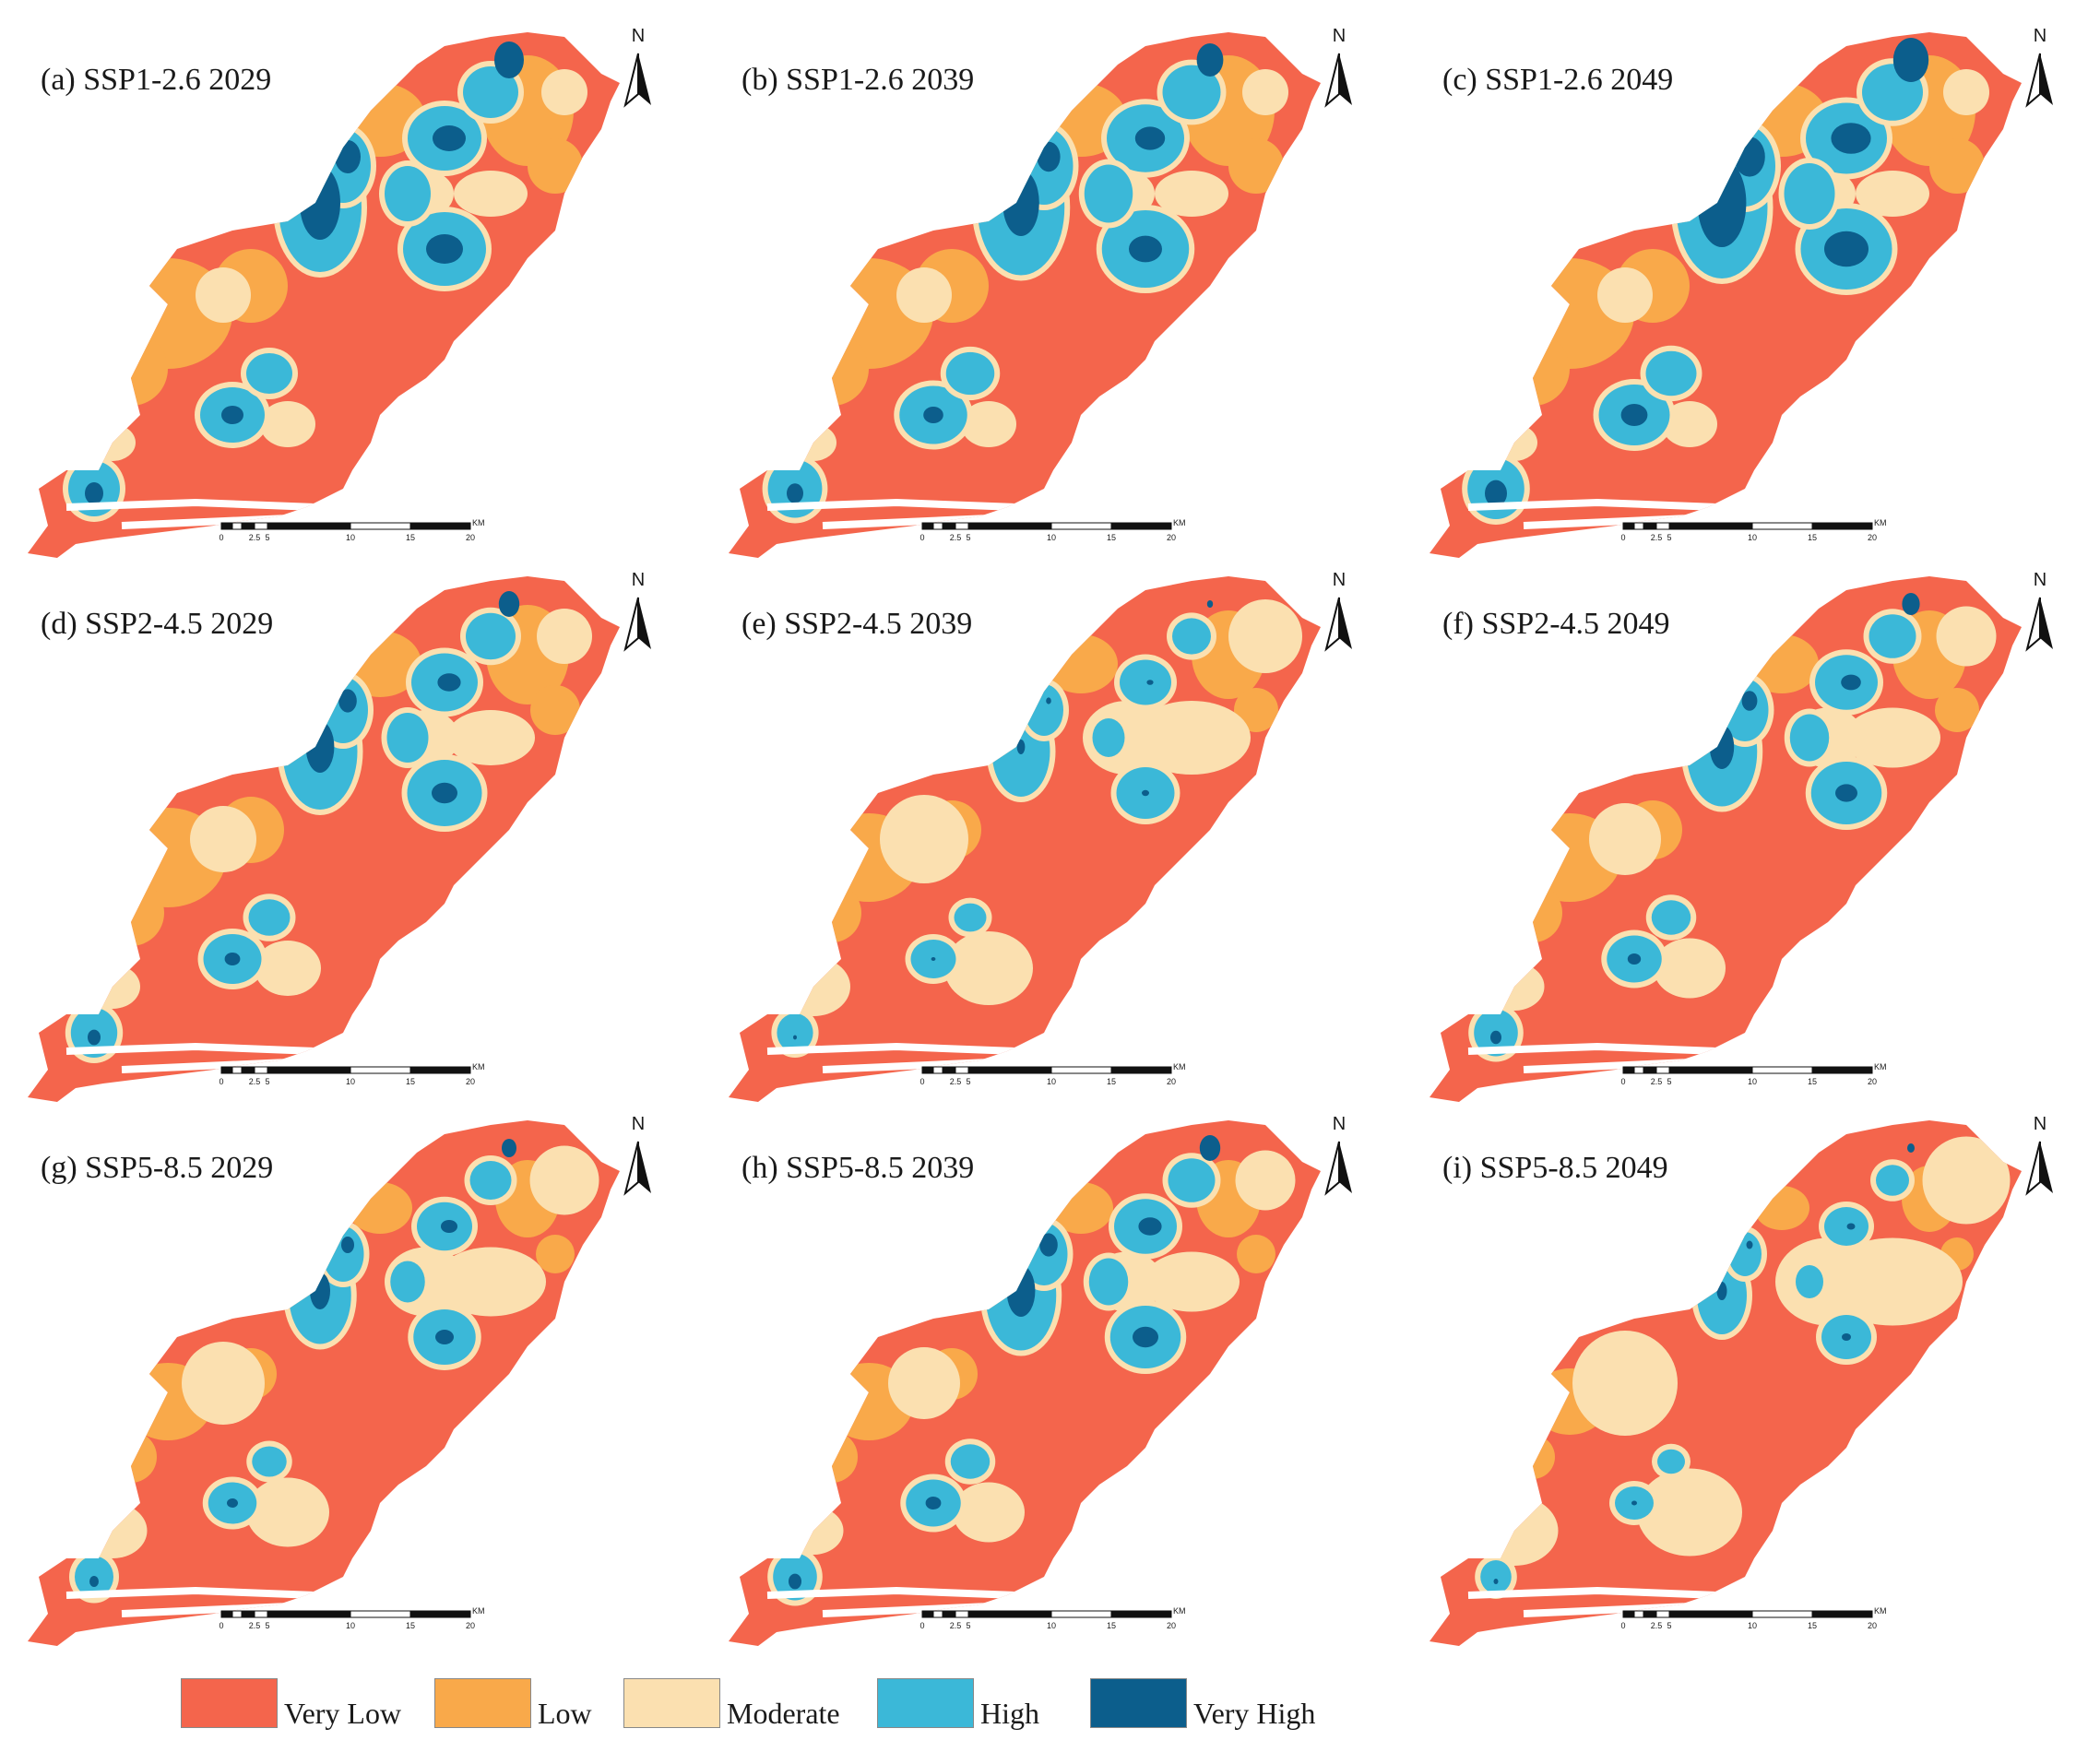  I want to click on map-panel: (b) SSP1-2.6 2039 N KM 0 2.5 5 10 15 20, so click(1059, 283).